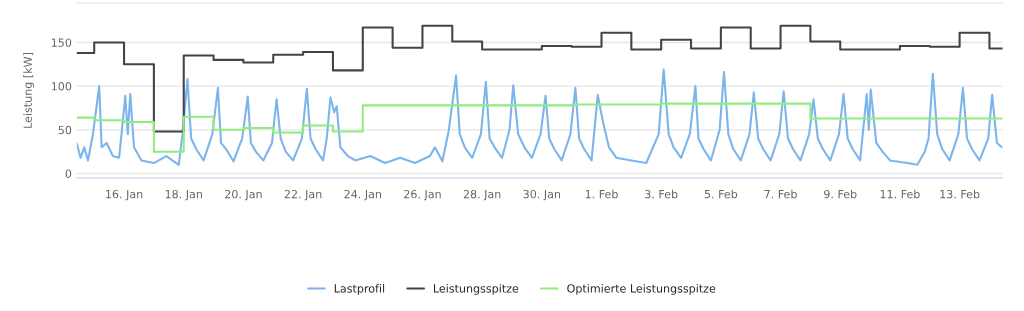  I want to click on legend-label: Lastprofil, so click(359, 289).